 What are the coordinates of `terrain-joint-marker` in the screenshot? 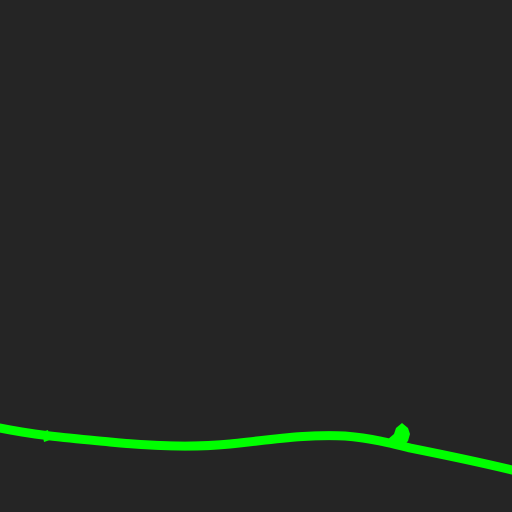 It's located at (46, 436).